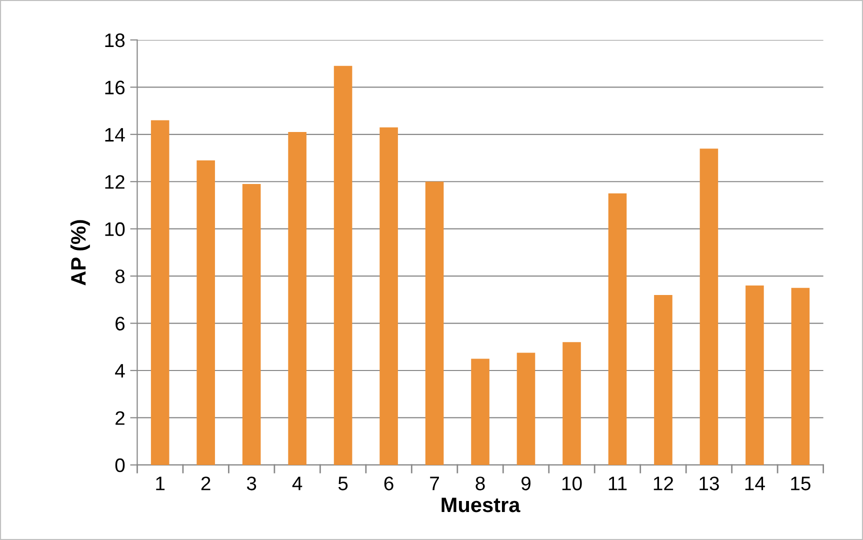 Image resolution: width=863 pixels, height=540 pixels. What do you see at coordinates (617, 483) in the screenshot?
I see `x-tick-label: 11` at bounding box center [617, 483].